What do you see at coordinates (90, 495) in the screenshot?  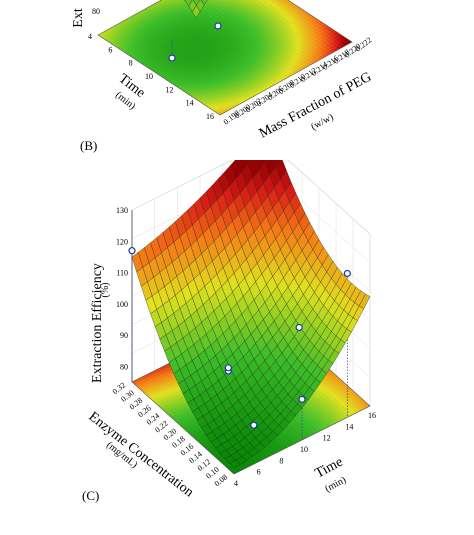 I see `panel-label-c: (C)` at bounding box center [90, 495].